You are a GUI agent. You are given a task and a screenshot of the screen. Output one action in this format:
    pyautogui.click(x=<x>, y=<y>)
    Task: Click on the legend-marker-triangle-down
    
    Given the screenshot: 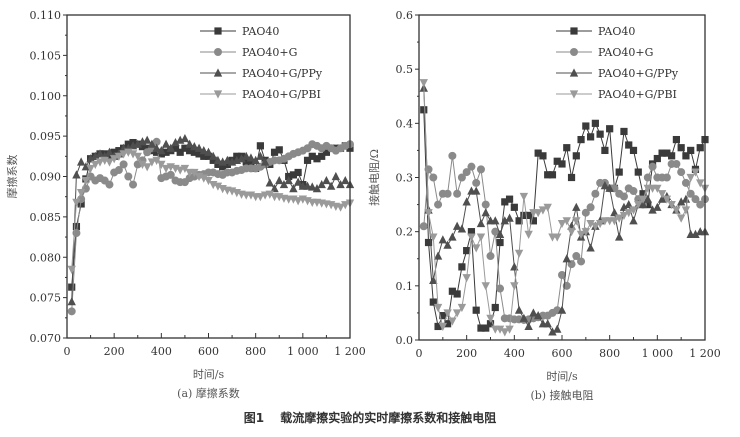 What is the action you would take?
    pyautogui.click(x=574, y=94)
    